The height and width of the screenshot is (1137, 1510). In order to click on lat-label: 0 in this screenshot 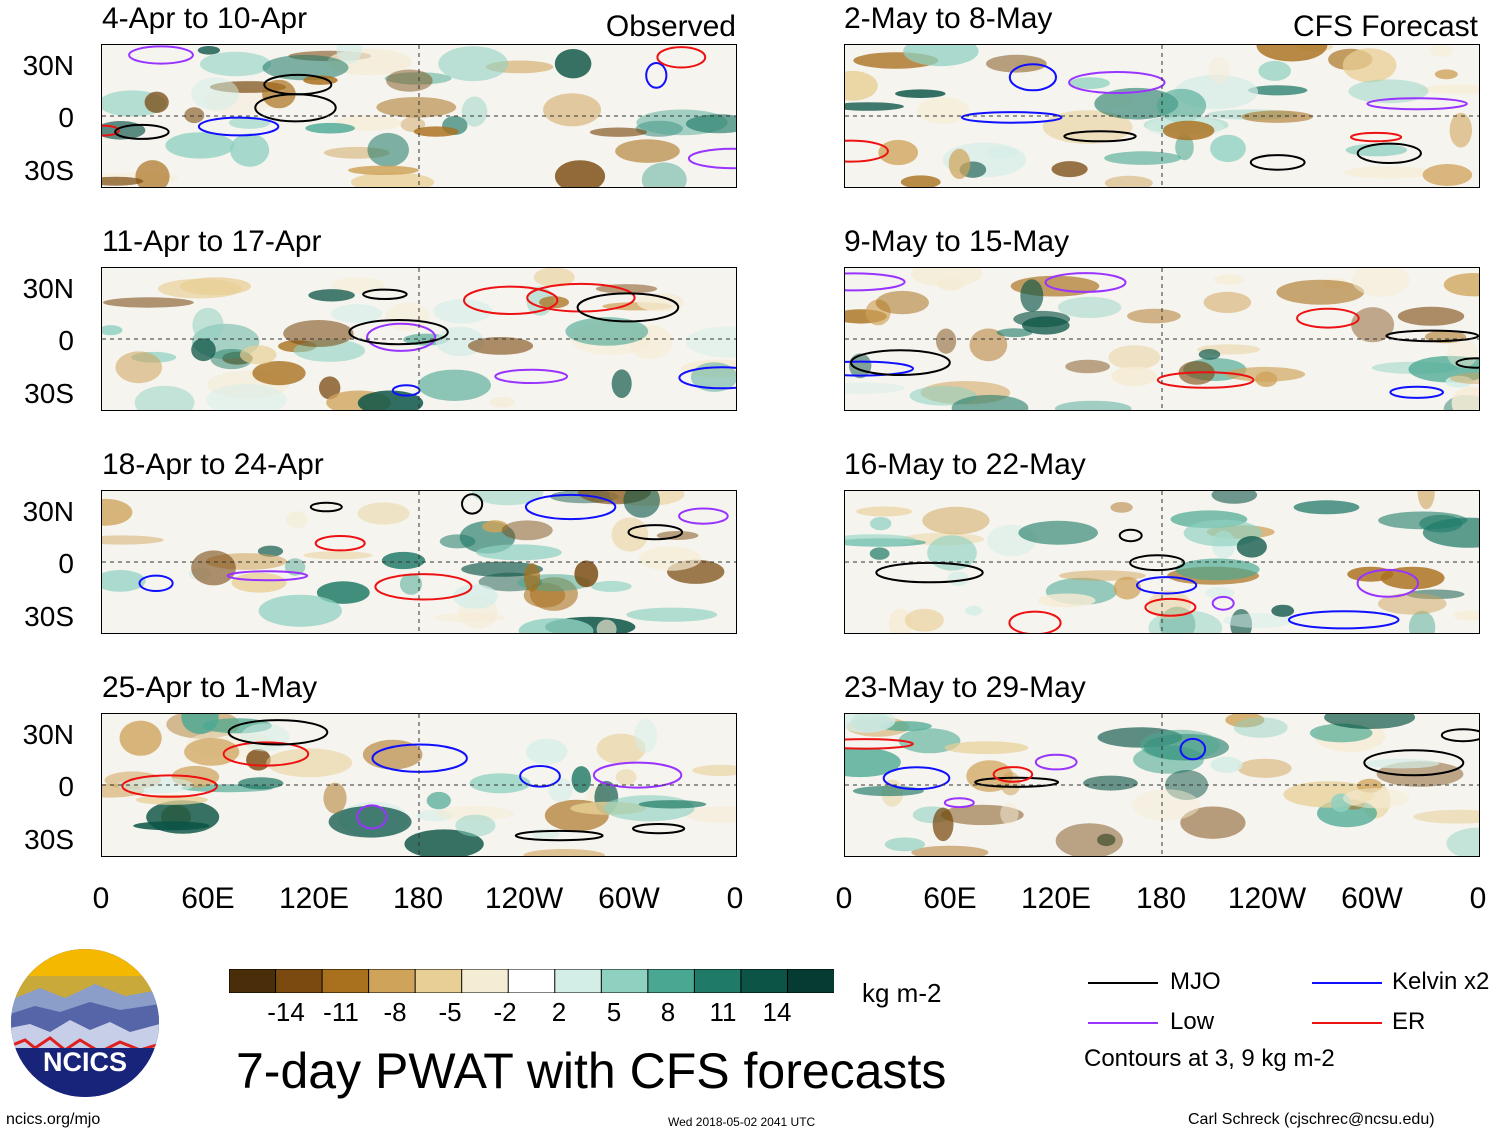, I will do `click(66, 563)`.